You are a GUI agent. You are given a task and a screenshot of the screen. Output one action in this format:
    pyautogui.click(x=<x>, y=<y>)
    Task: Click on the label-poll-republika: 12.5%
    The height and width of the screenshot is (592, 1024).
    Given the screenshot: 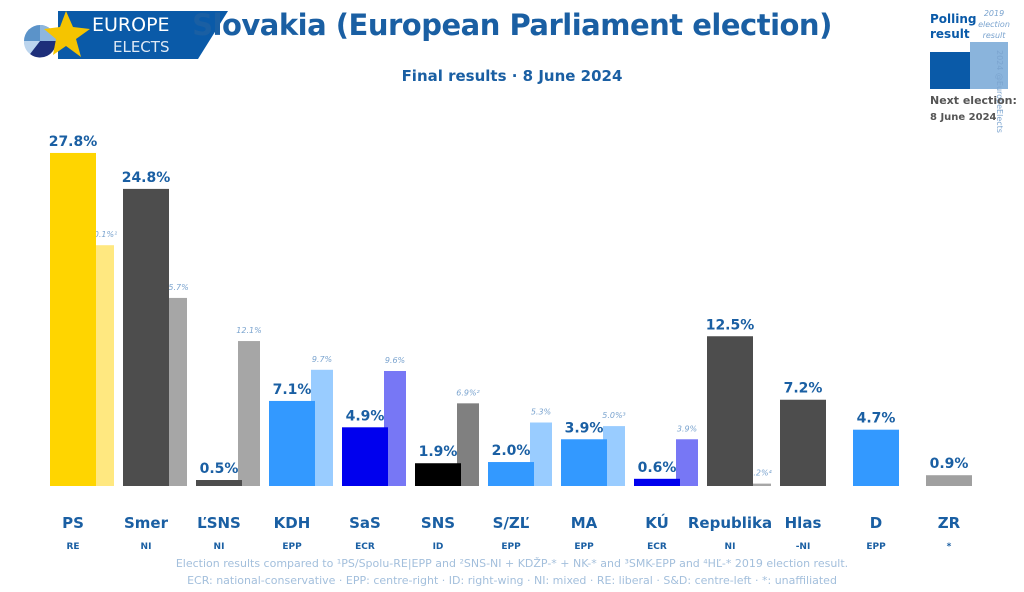 What is the action you would take?
    pyautogui.click(x=730, y=325)
    